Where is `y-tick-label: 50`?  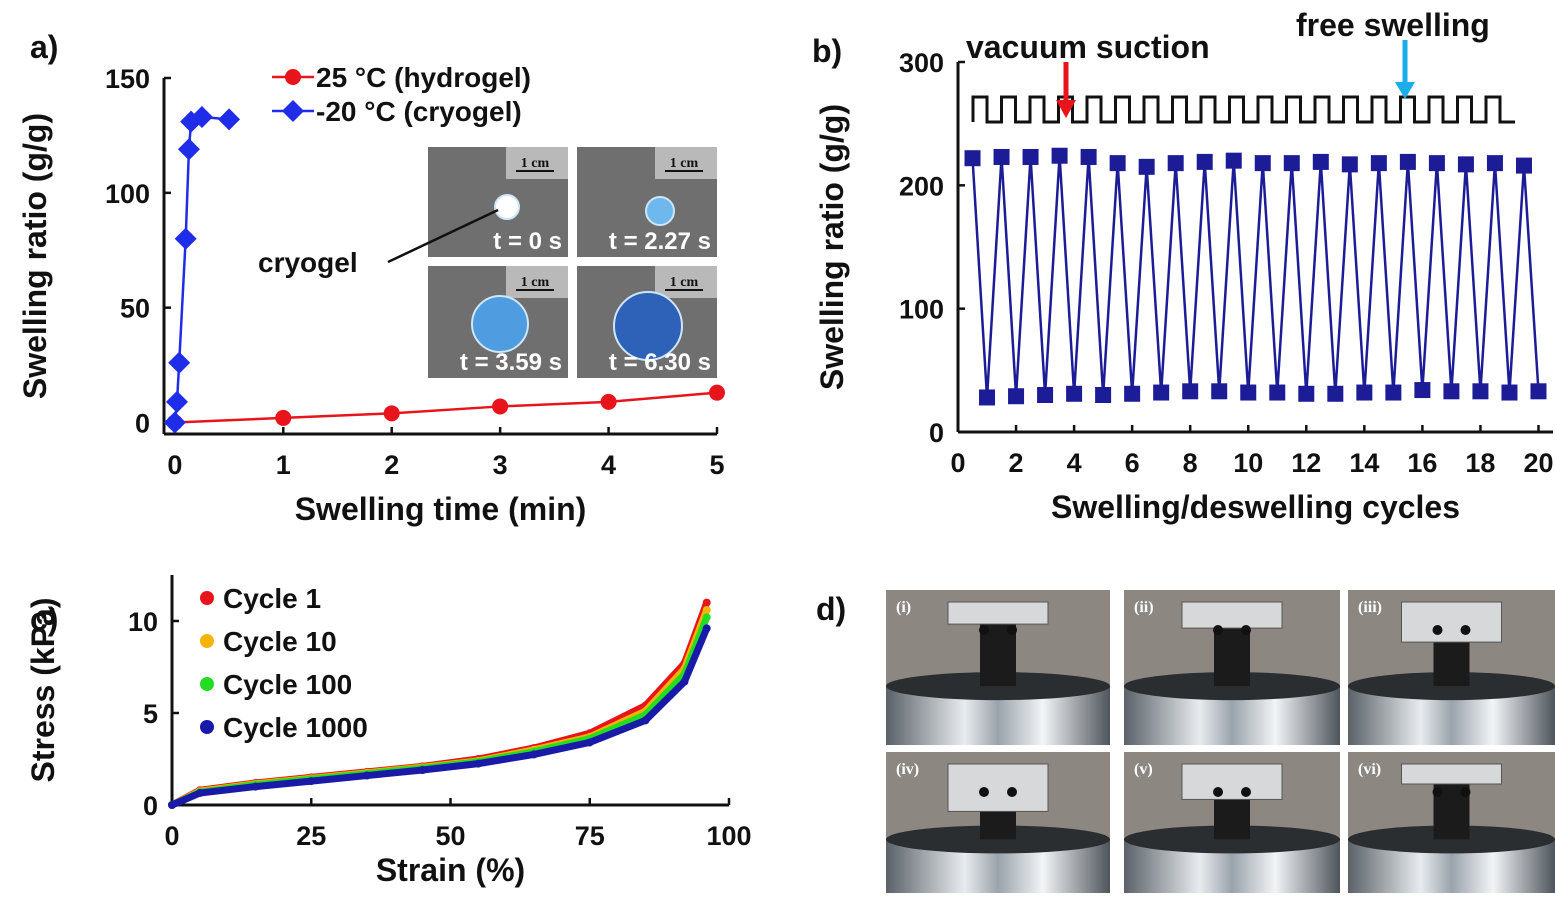 y-tick-label: 50 is located at coordinates (135, 309).